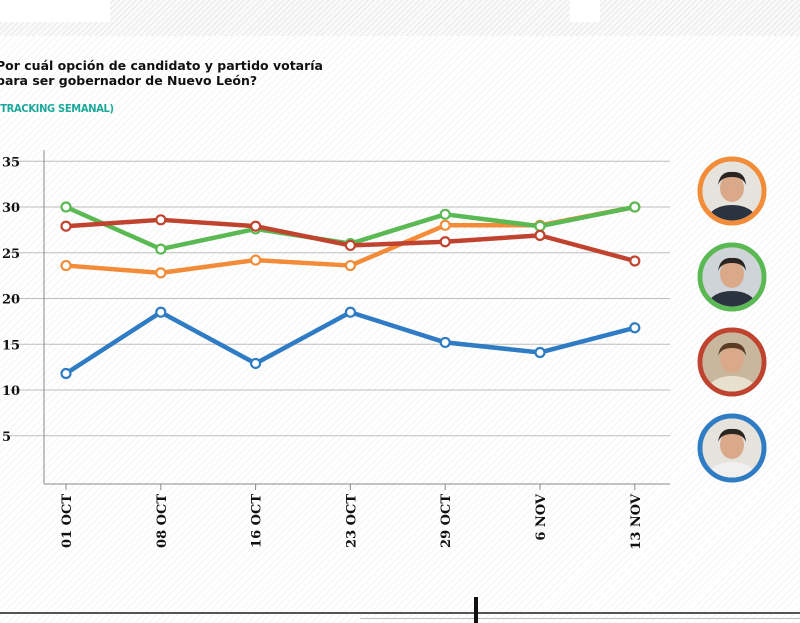 The height and width of the screenshot is (623, 800). I want to click on y-tick-label: 35, so click(11, 162).